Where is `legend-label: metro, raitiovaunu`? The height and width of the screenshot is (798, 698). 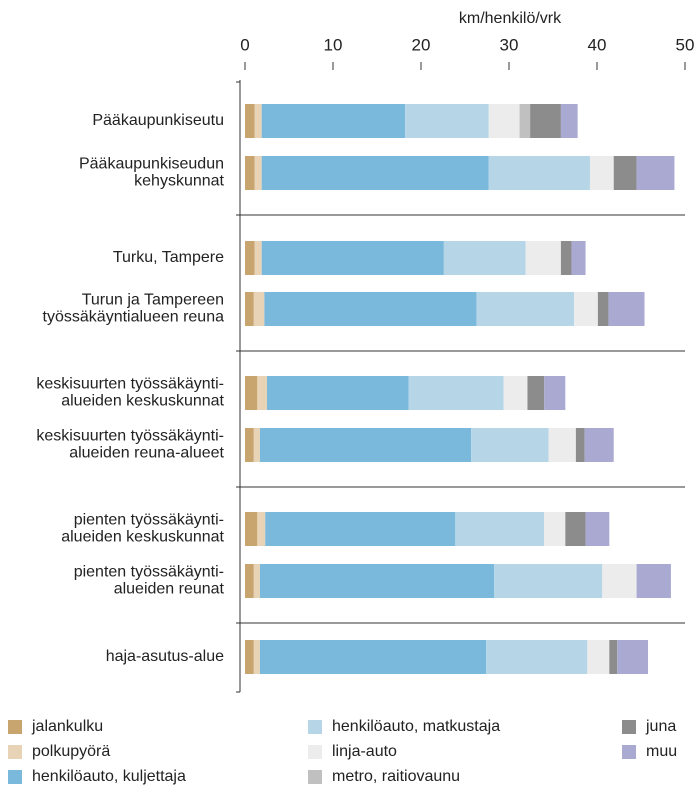 legend-label: metro, raitiovaunu is located at coordinates (396, 776).